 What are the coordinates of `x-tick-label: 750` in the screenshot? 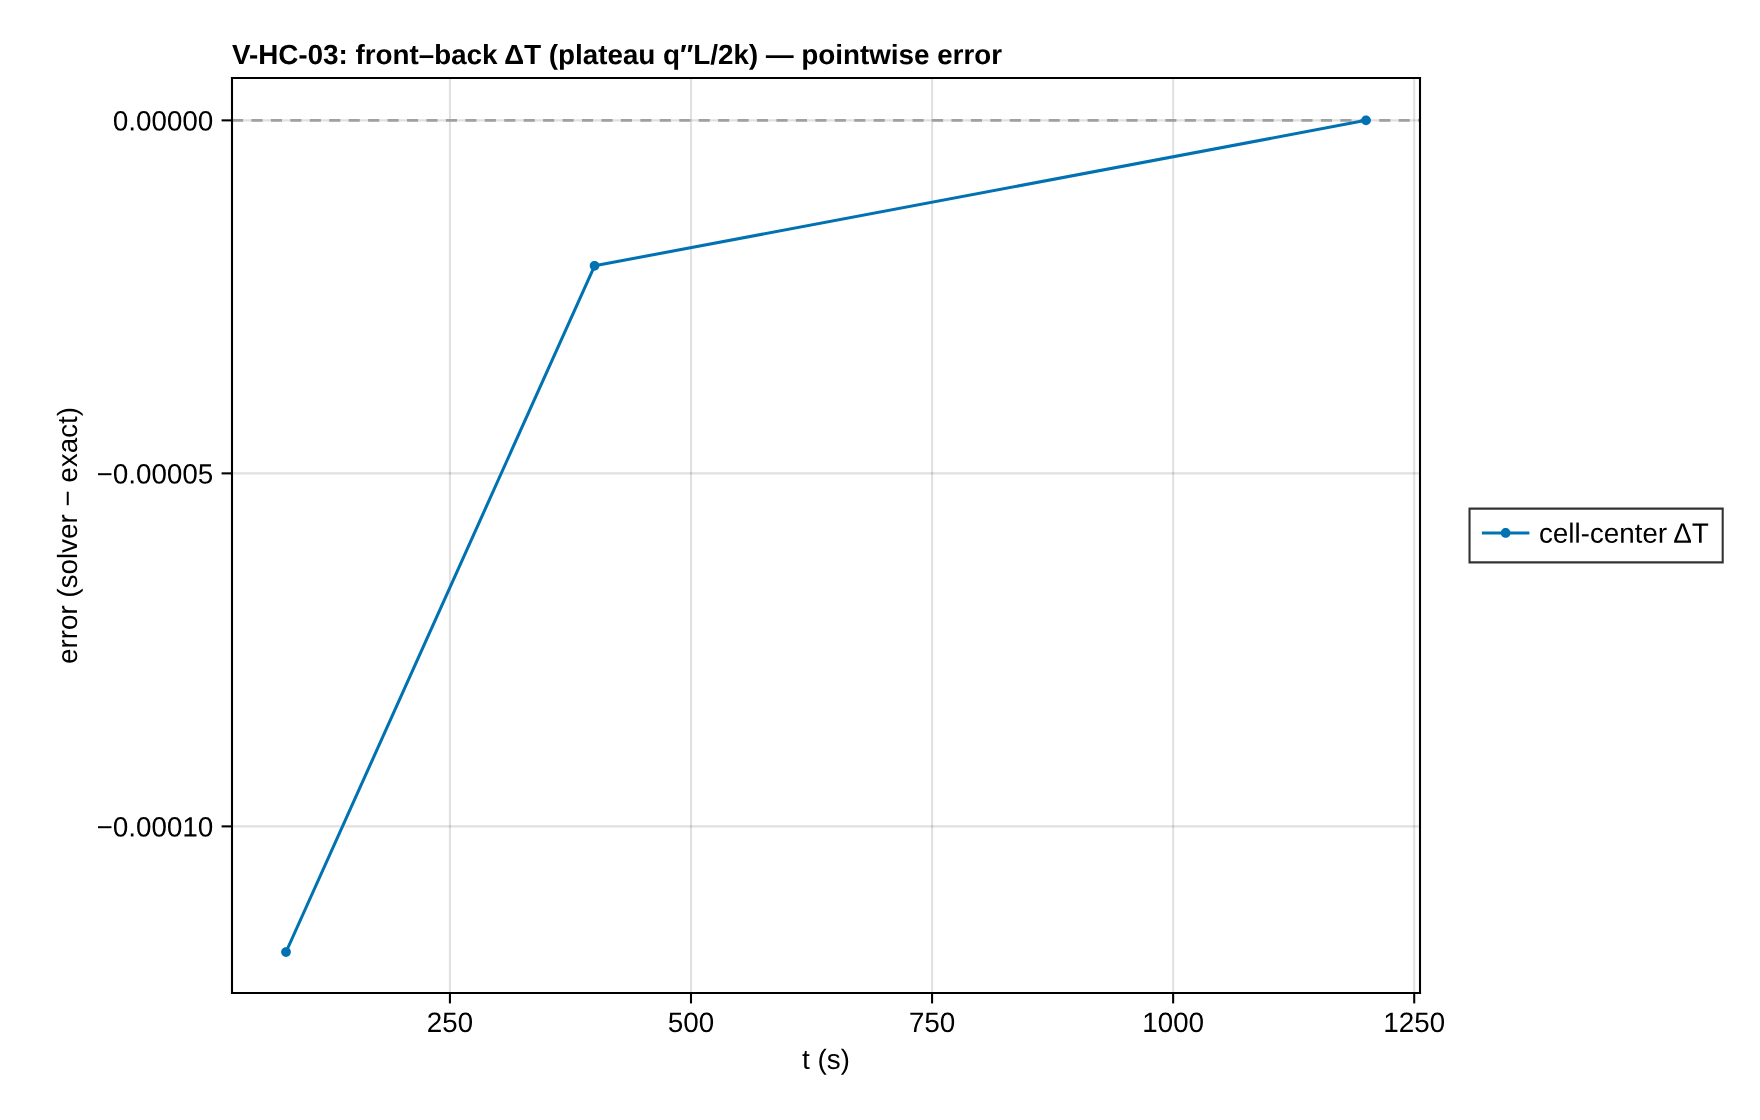 It's located at (932, 1022).